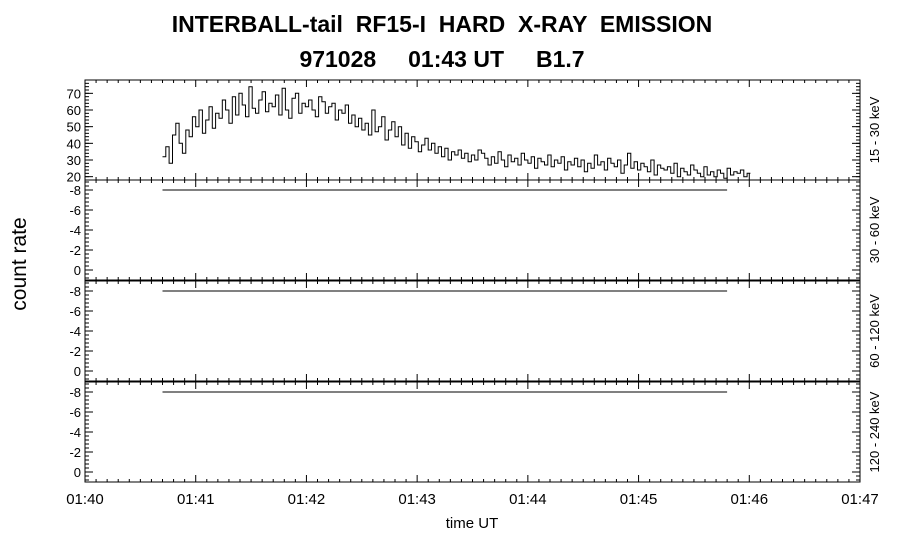 The height and width of the screenshot is (548, 900). I want to click on y-tick-label: 30, so click(74, 160).